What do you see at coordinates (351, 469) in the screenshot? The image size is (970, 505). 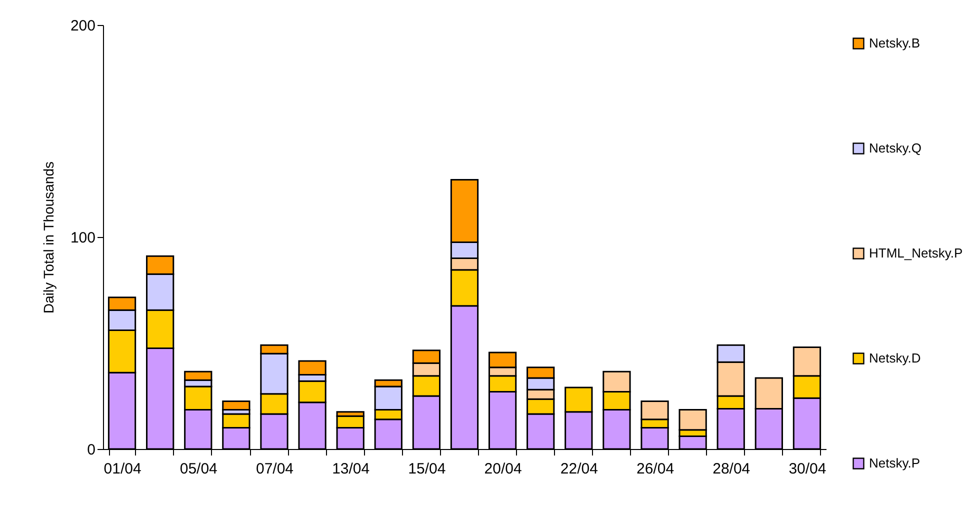 I see `x-tick-label: 13/04` at bounding box center [351, 469].